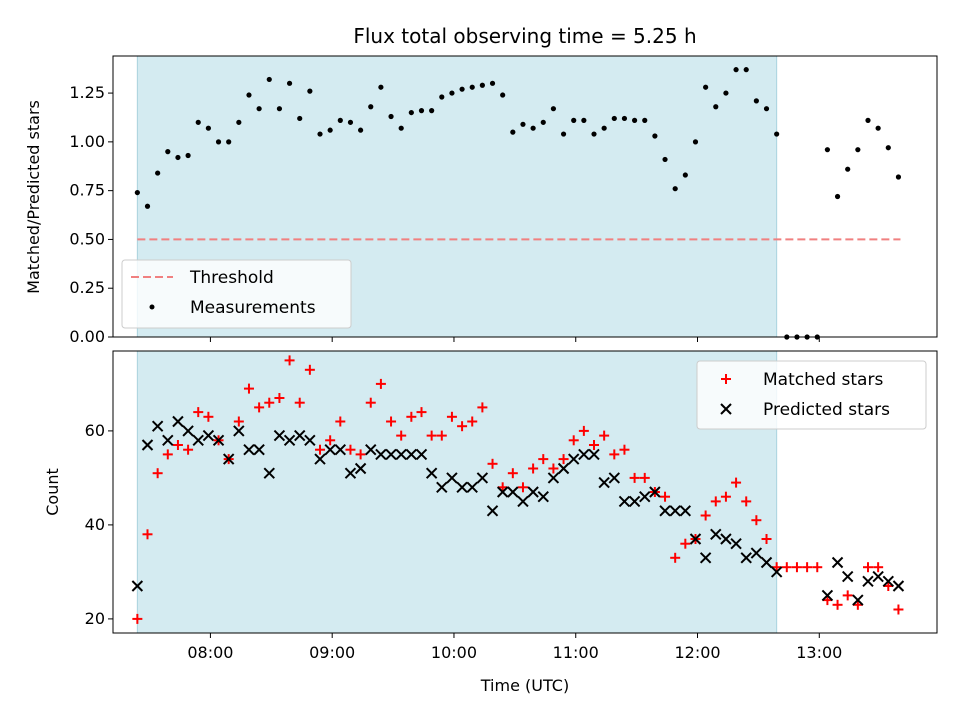 Image resolution: width=960 pixels, height=720 pixels. I want to click on y-tick-label: 40, so click(95, 524).